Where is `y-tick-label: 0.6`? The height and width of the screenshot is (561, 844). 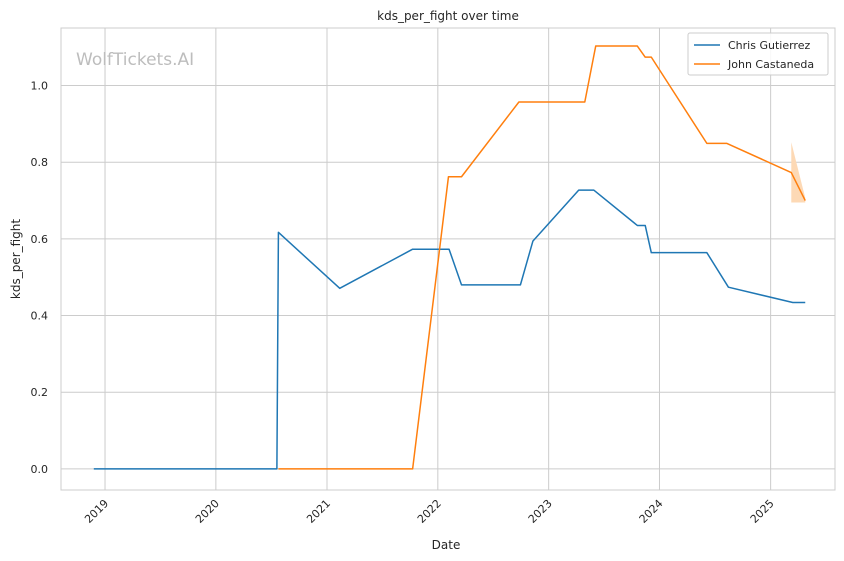
y-tick-label: 0.6 is located at coordinates (40, 239).